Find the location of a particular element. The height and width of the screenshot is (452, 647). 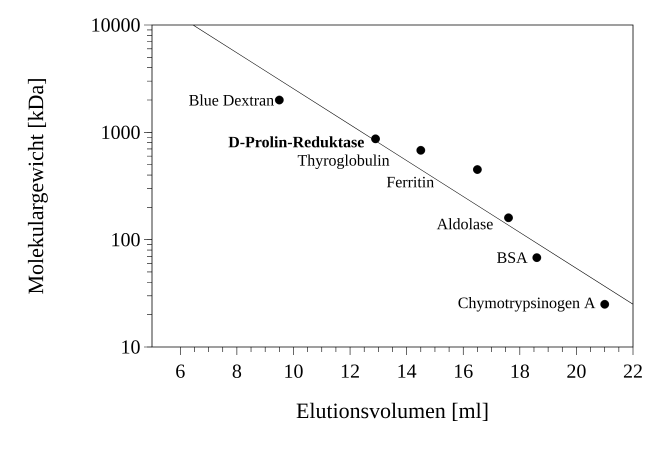

x-tick-label: 12 is located at coordinates (350, 371).